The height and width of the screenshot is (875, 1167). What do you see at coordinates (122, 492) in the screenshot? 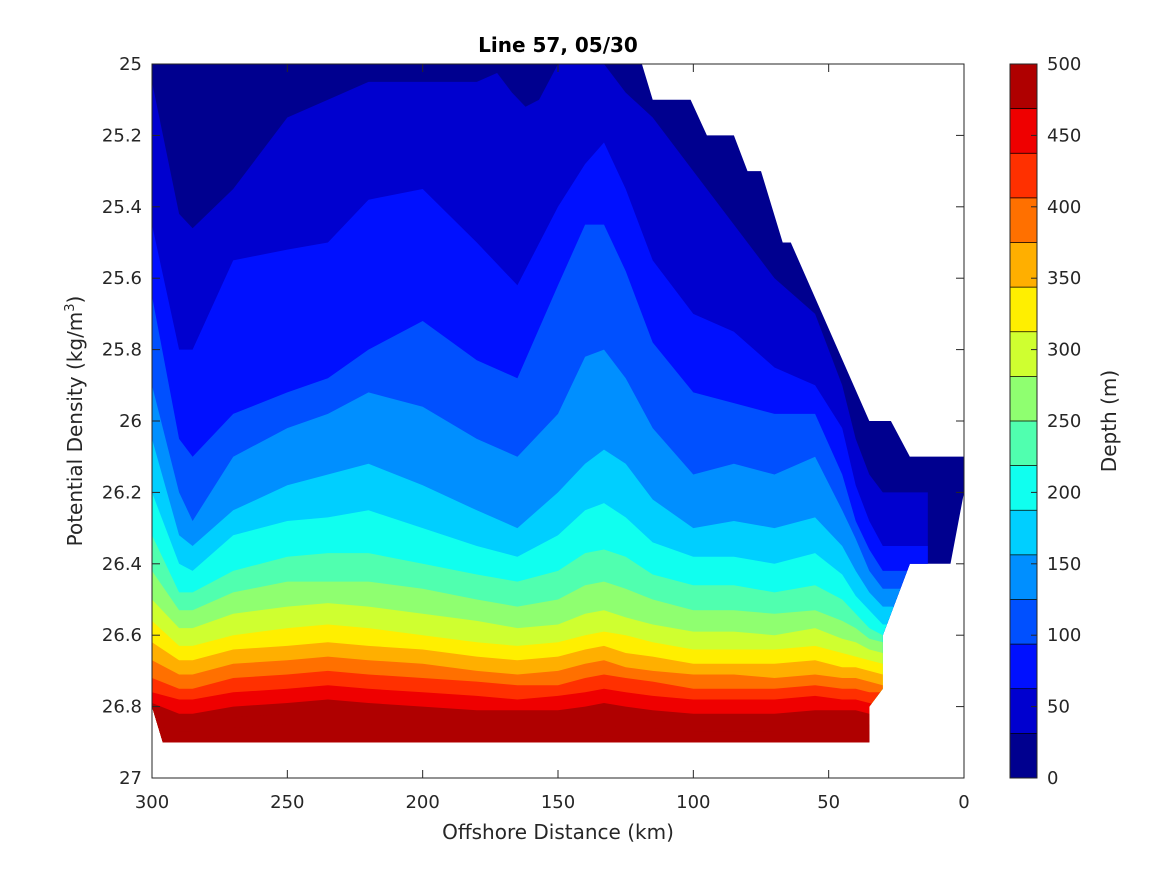
I see `y-tick-label: 26.2` at bounding box center [122, 492].